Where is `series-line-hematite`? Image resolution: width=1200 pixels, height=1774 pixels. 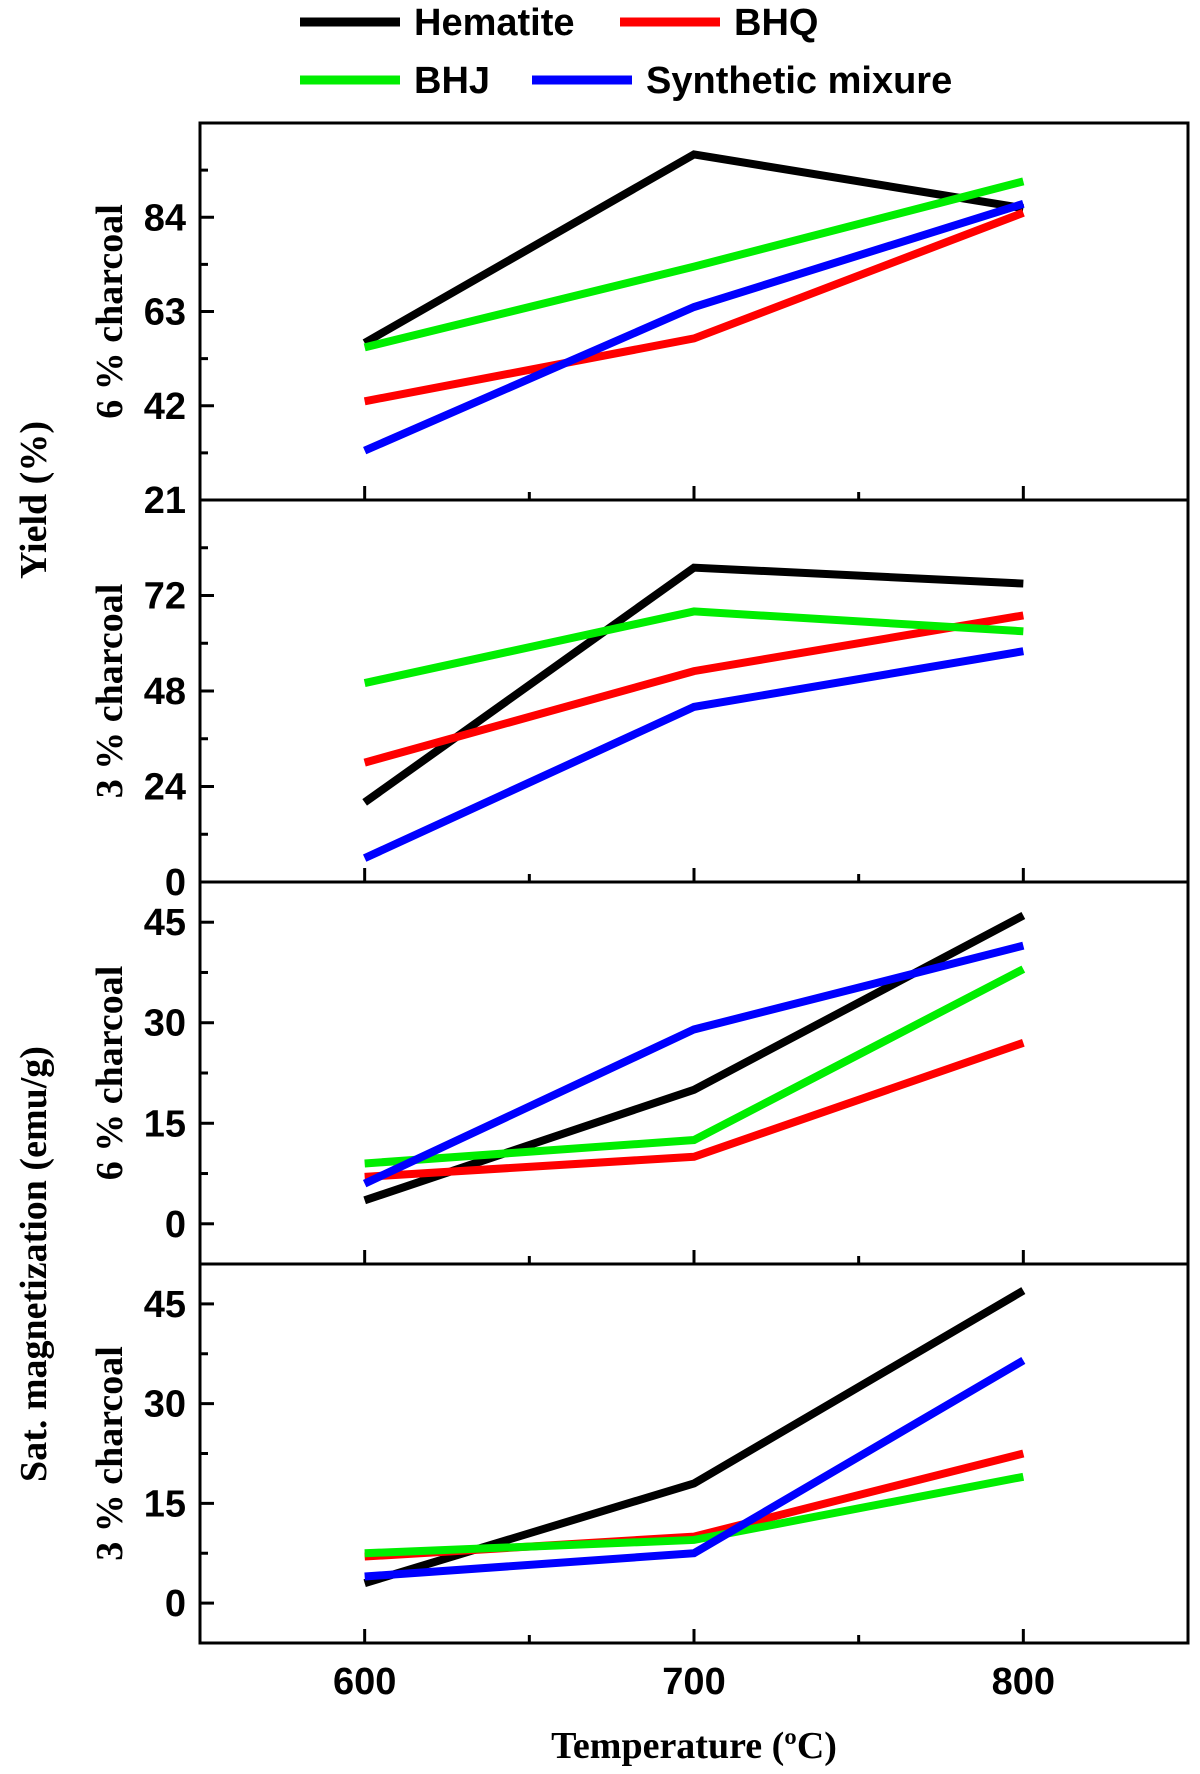 series-line-hematite is located at coordinates (693, 684).